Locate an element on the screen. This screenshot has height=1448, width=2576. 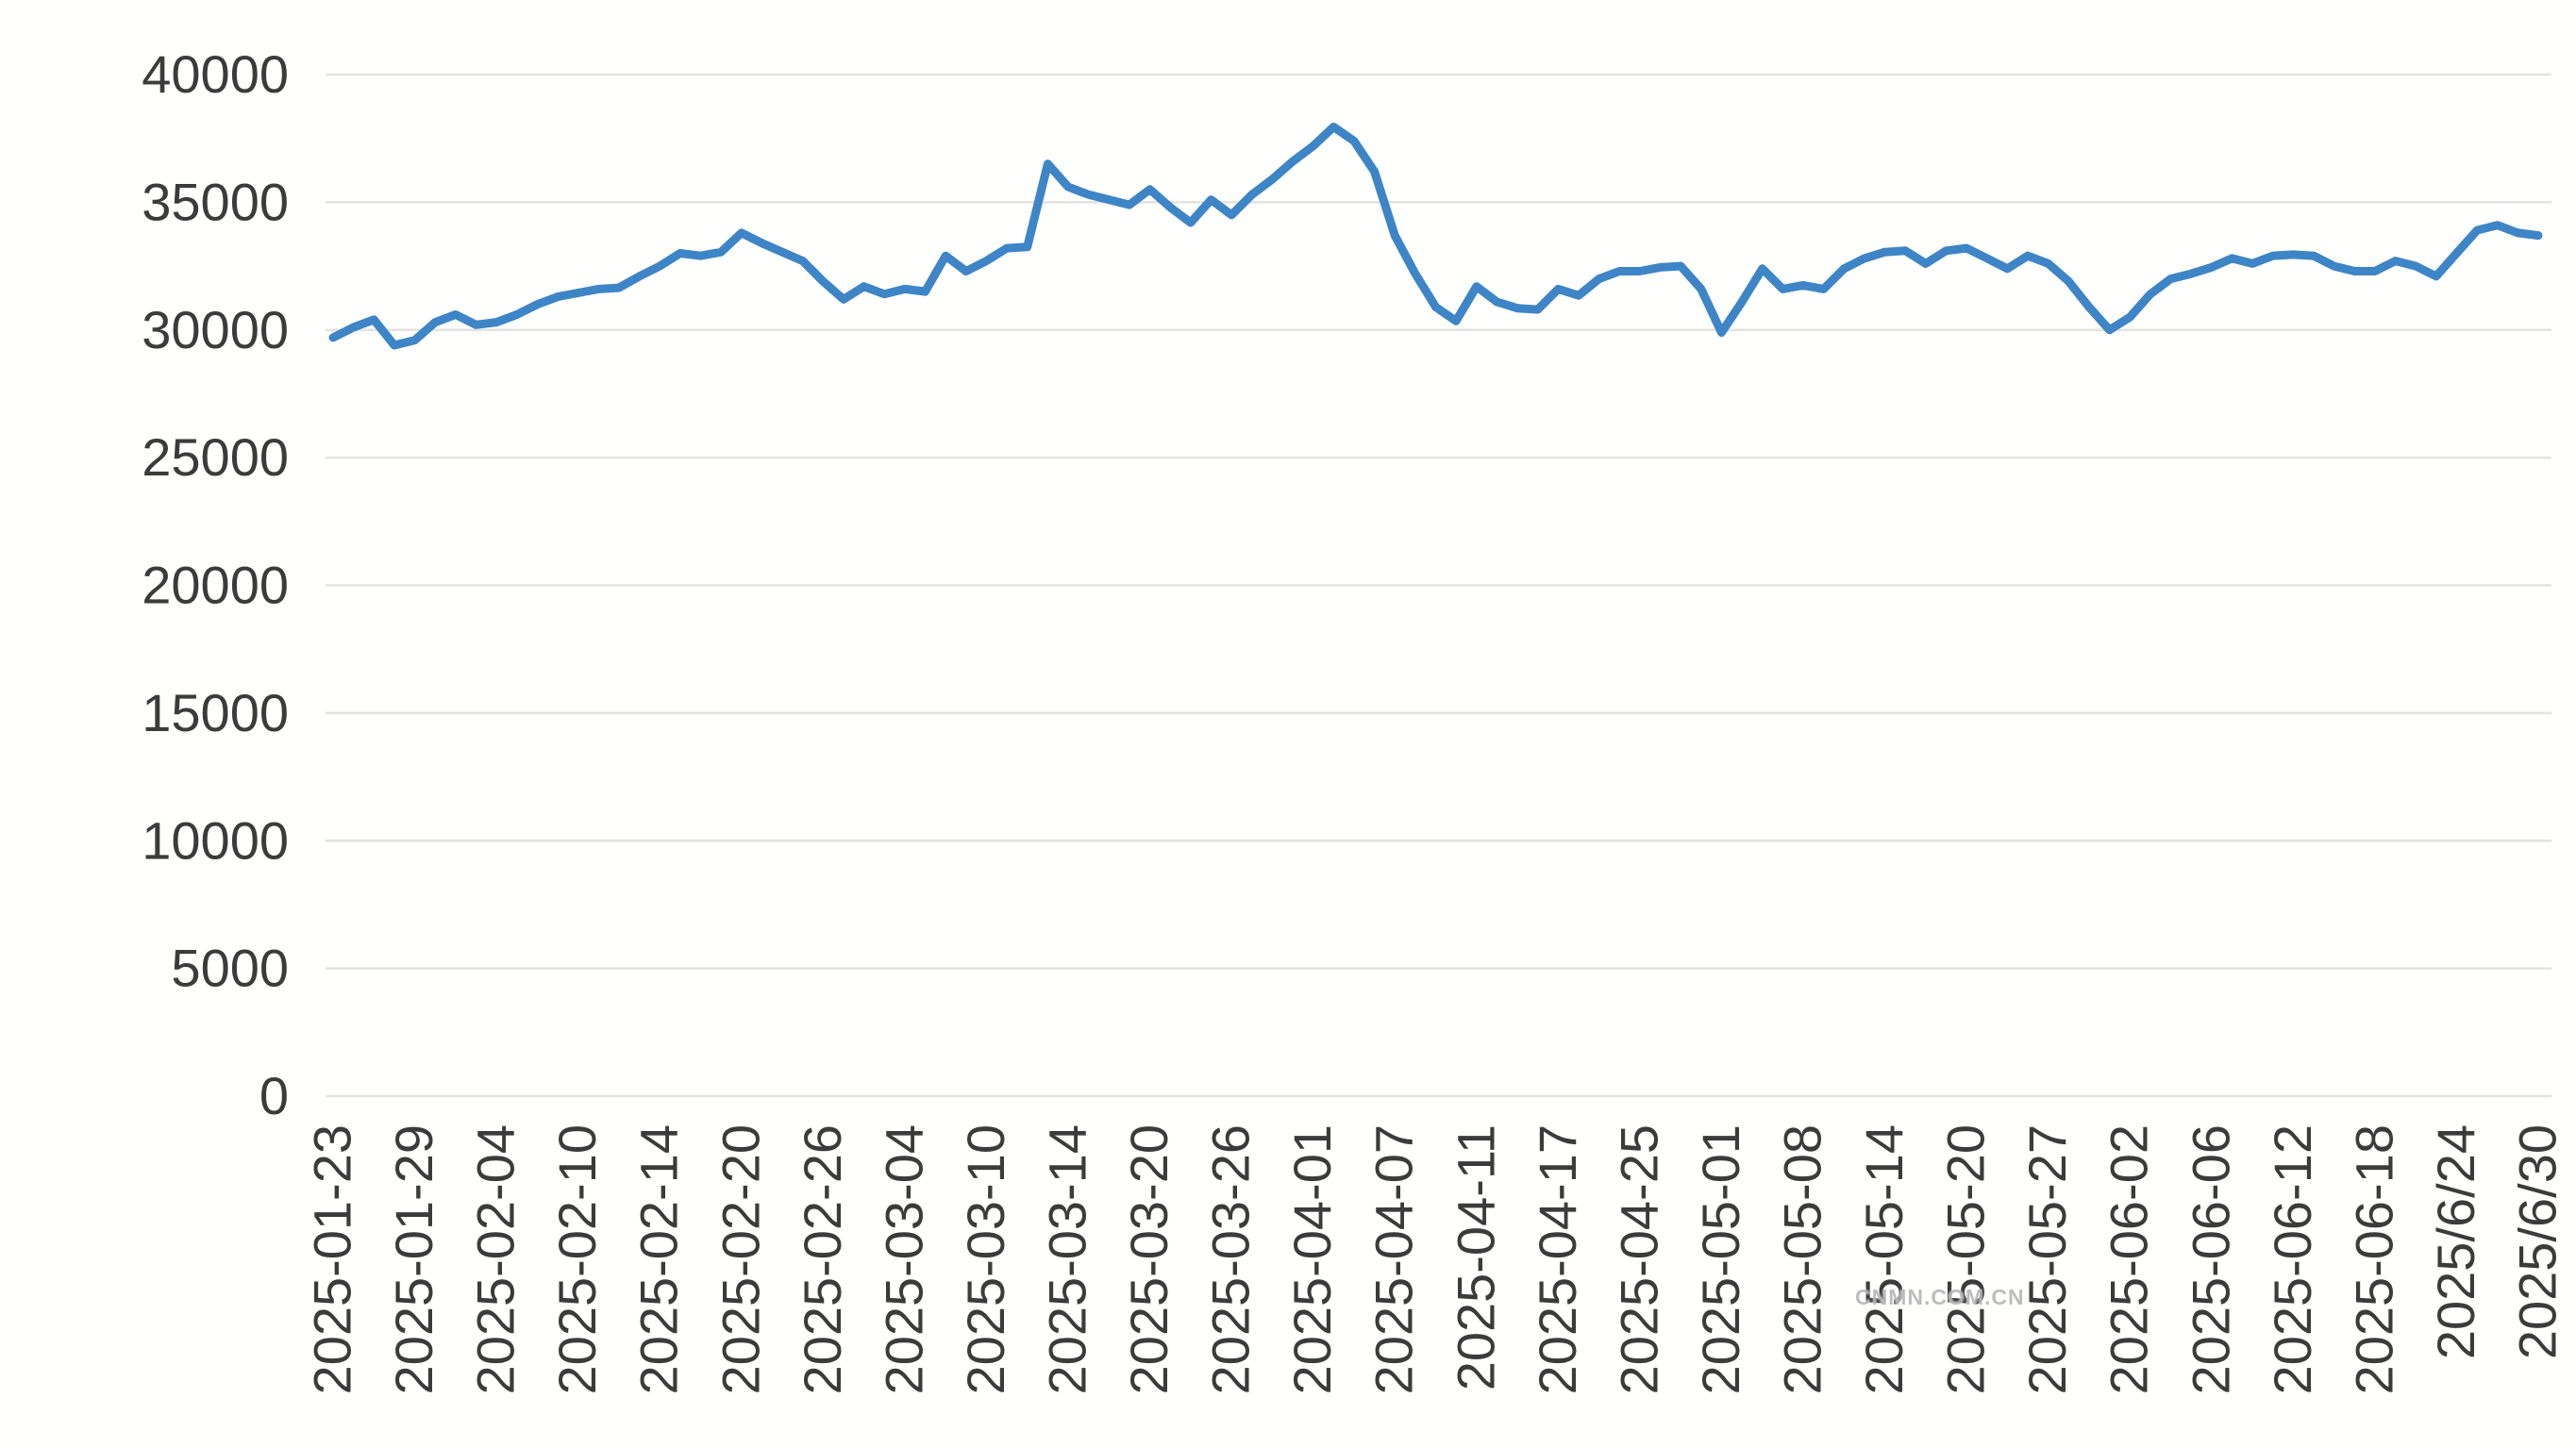
x-axis-label: 2025-03-20 is located at coordinates (1149, 1259).